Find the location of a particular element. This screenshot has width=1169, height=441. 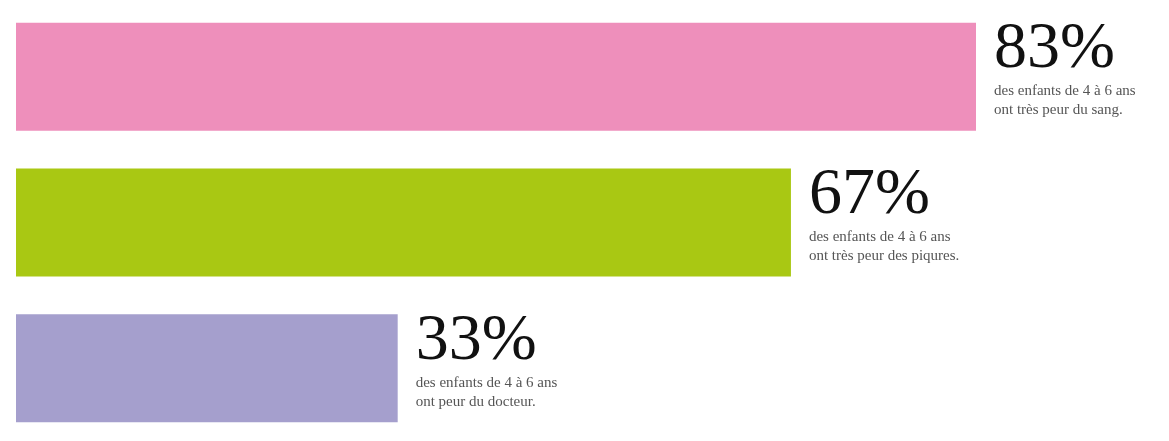

data-label: 67% is located at coordinates (869, 190).